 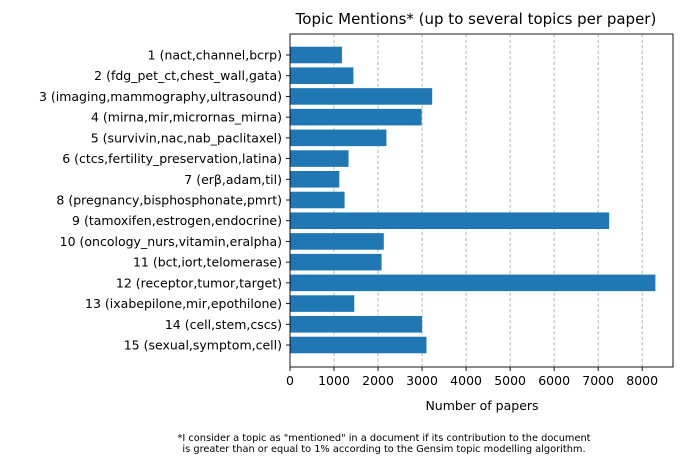 What do you see at coordinates (481, 405) in the screenshot?
I see `x-axis-label: Number of papers` at bounding box center [481, 405].